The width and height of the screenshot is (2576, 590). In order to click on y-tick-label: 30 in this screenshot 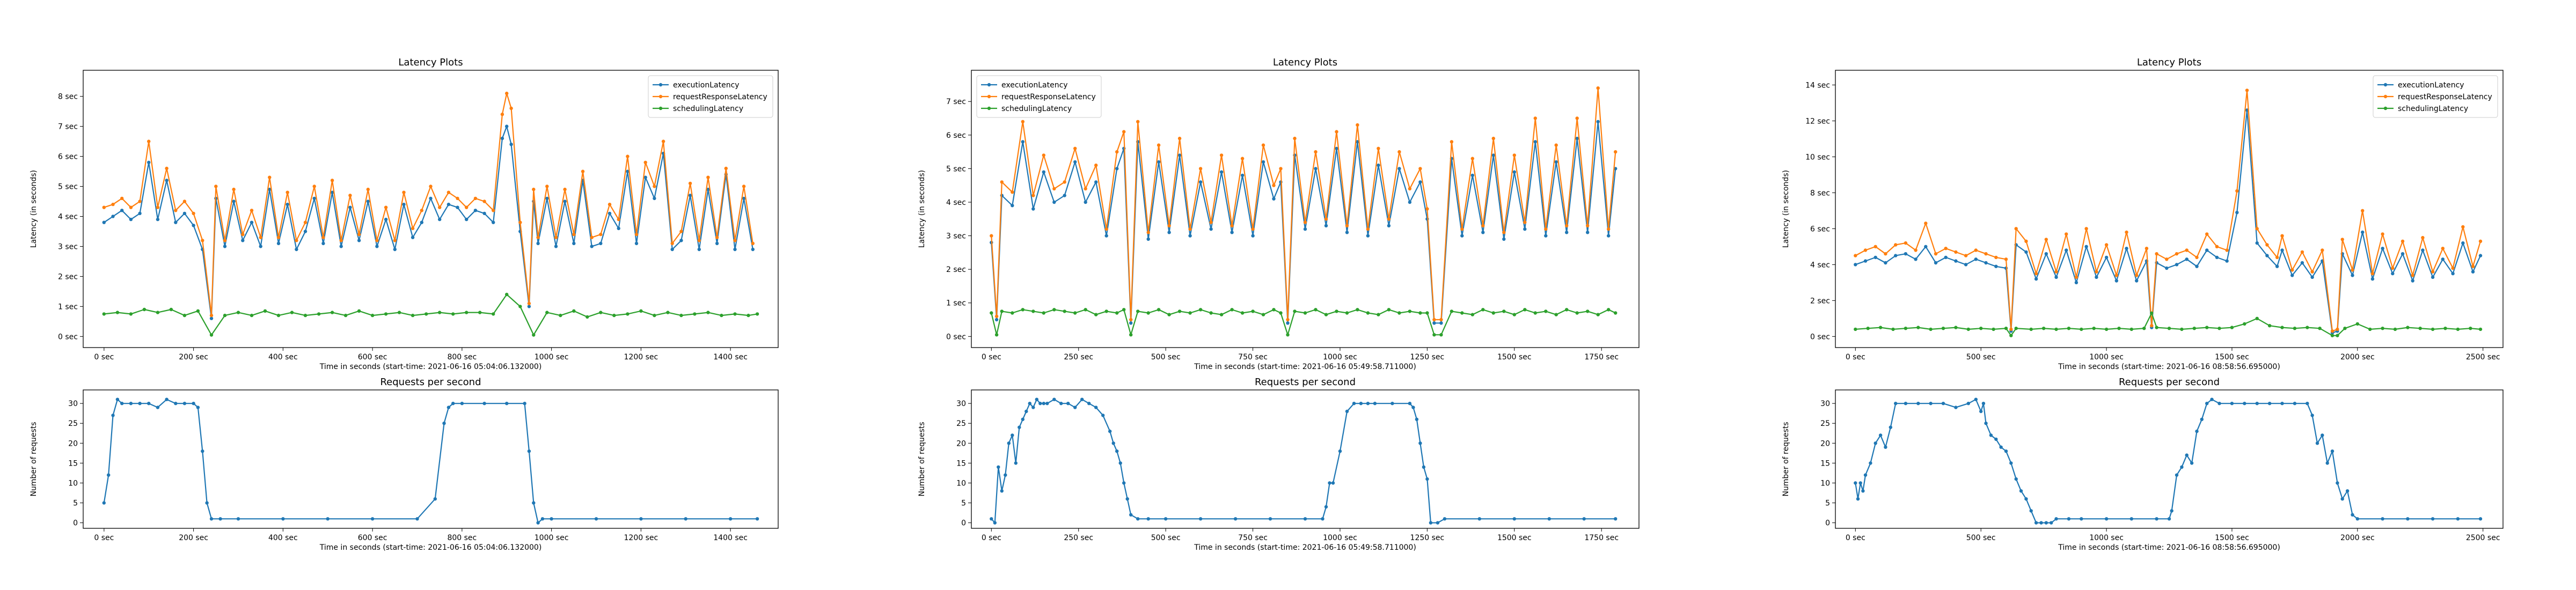, I will do `click(1825, 404)`.